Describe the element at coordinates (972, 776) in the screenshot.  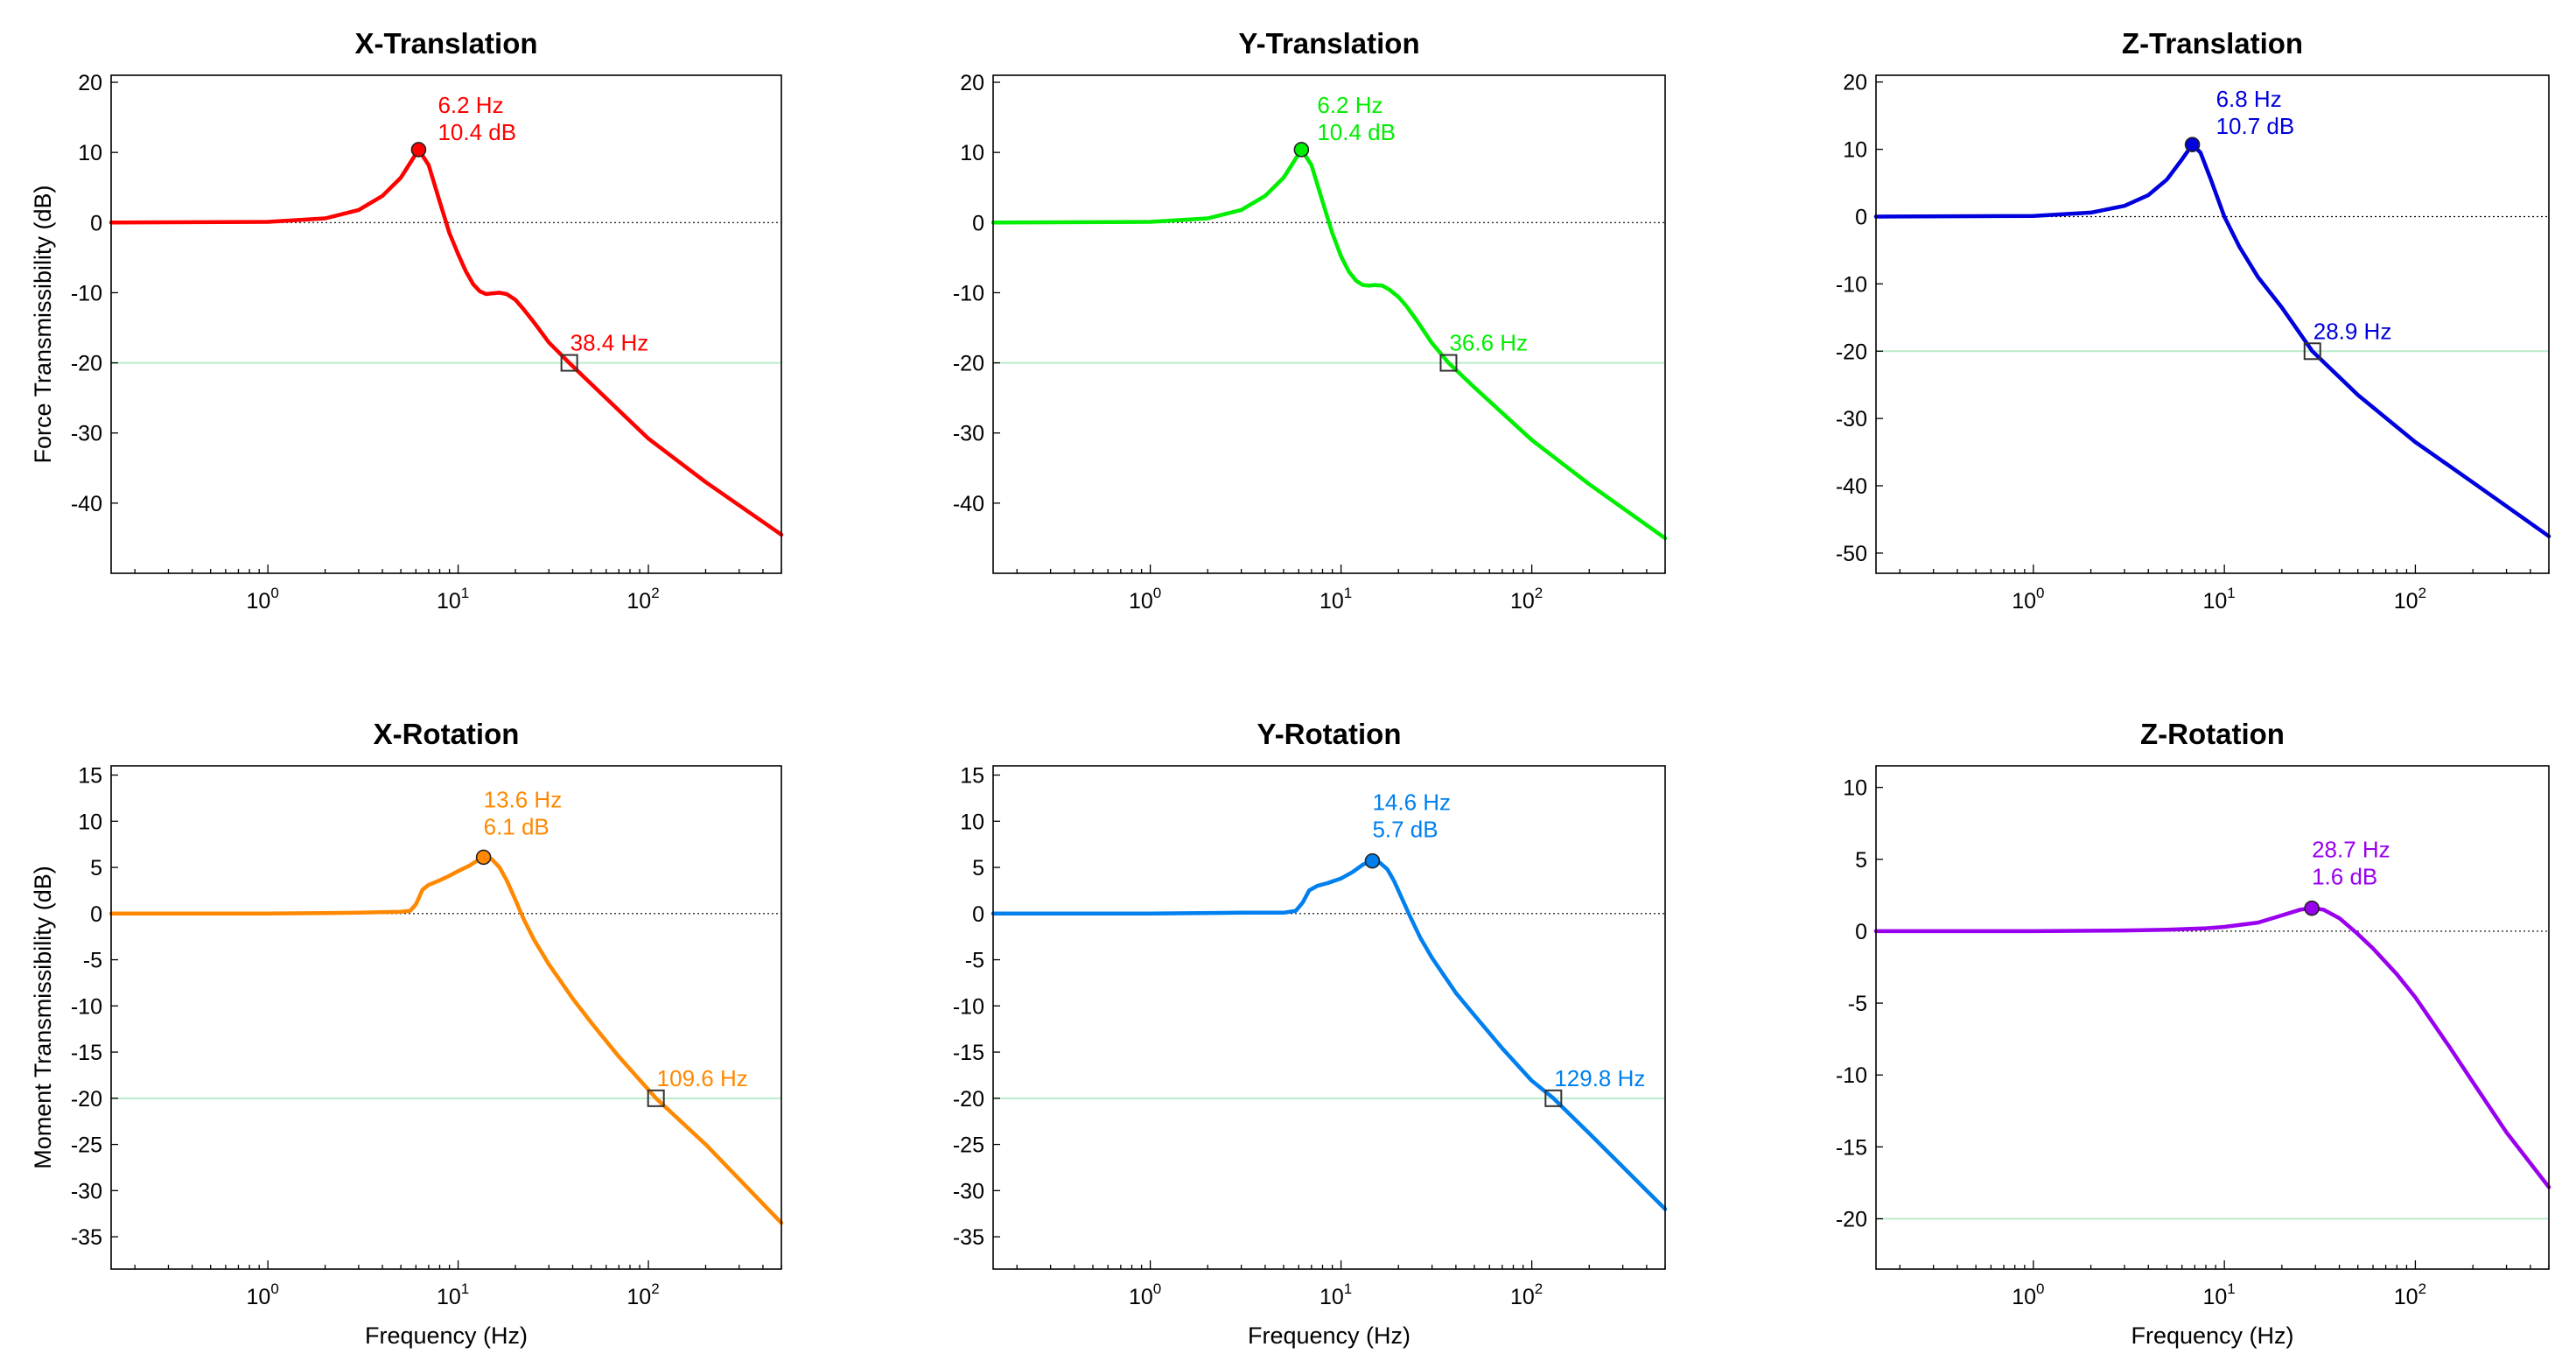
I see `y-tick-label: 15` at that location.